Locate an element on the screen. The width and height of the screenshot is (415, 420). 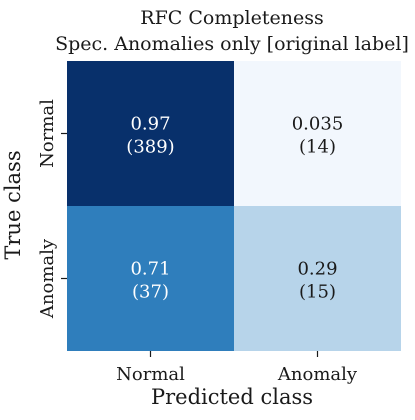
cell-value-0-0: 0.97 is located at coordinates (150, 124).